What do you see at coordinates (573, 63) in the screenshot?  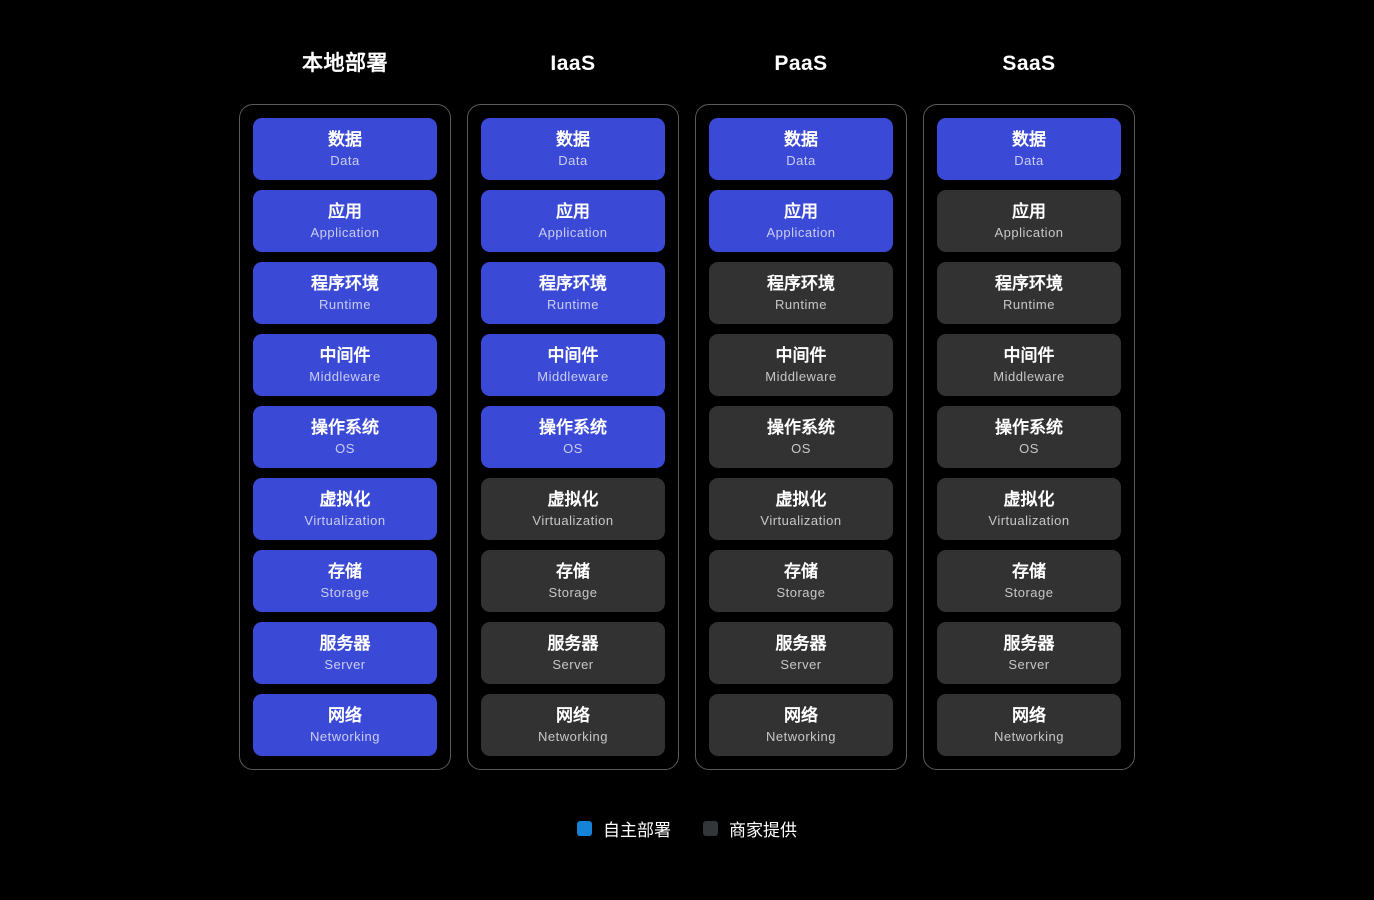 I see `column-title: IaaS` at bounding box center [573, 63].